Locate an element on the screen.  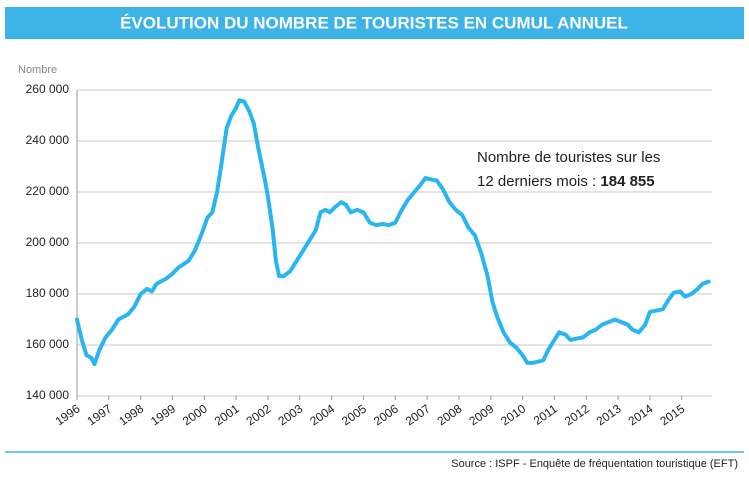
x-tick-label: 2002 is located at coordinates (259, 414).